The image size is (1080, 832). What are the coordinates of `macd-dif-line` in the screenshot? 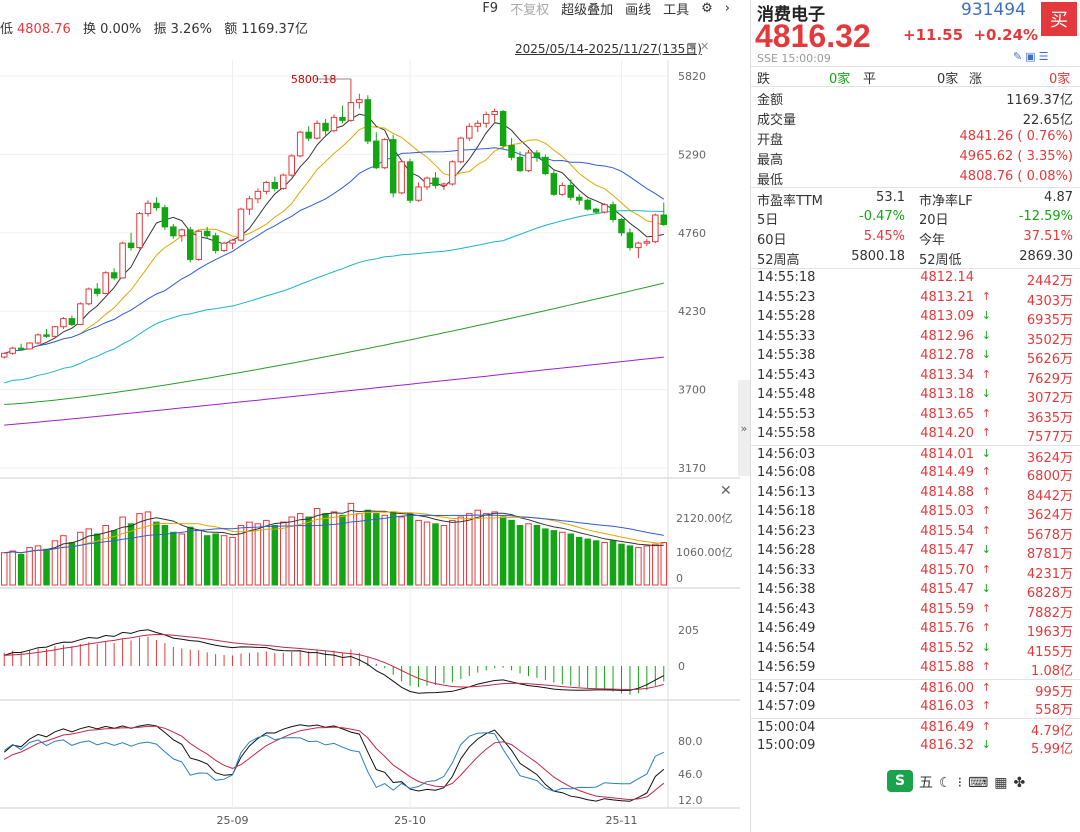 It's located at (334, 661).